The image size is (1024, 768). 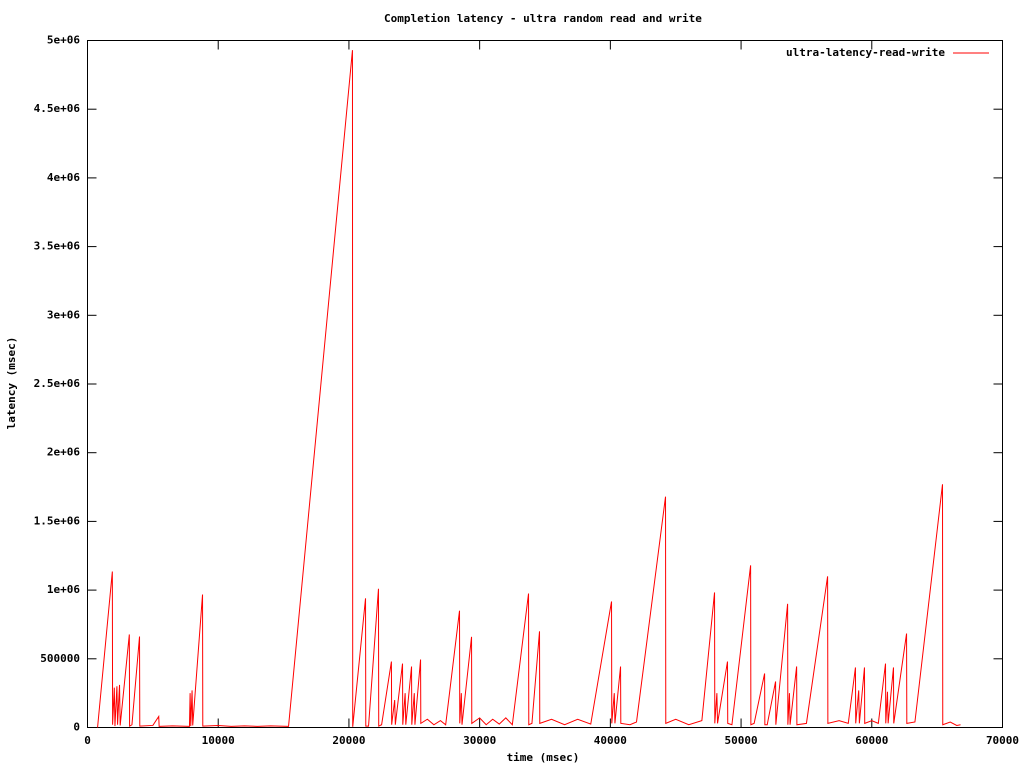 What do you see at coordinates (543, 757) in the screenshot?
I see `x-axis-label: time (msec)` at bounding box center [543, 757].